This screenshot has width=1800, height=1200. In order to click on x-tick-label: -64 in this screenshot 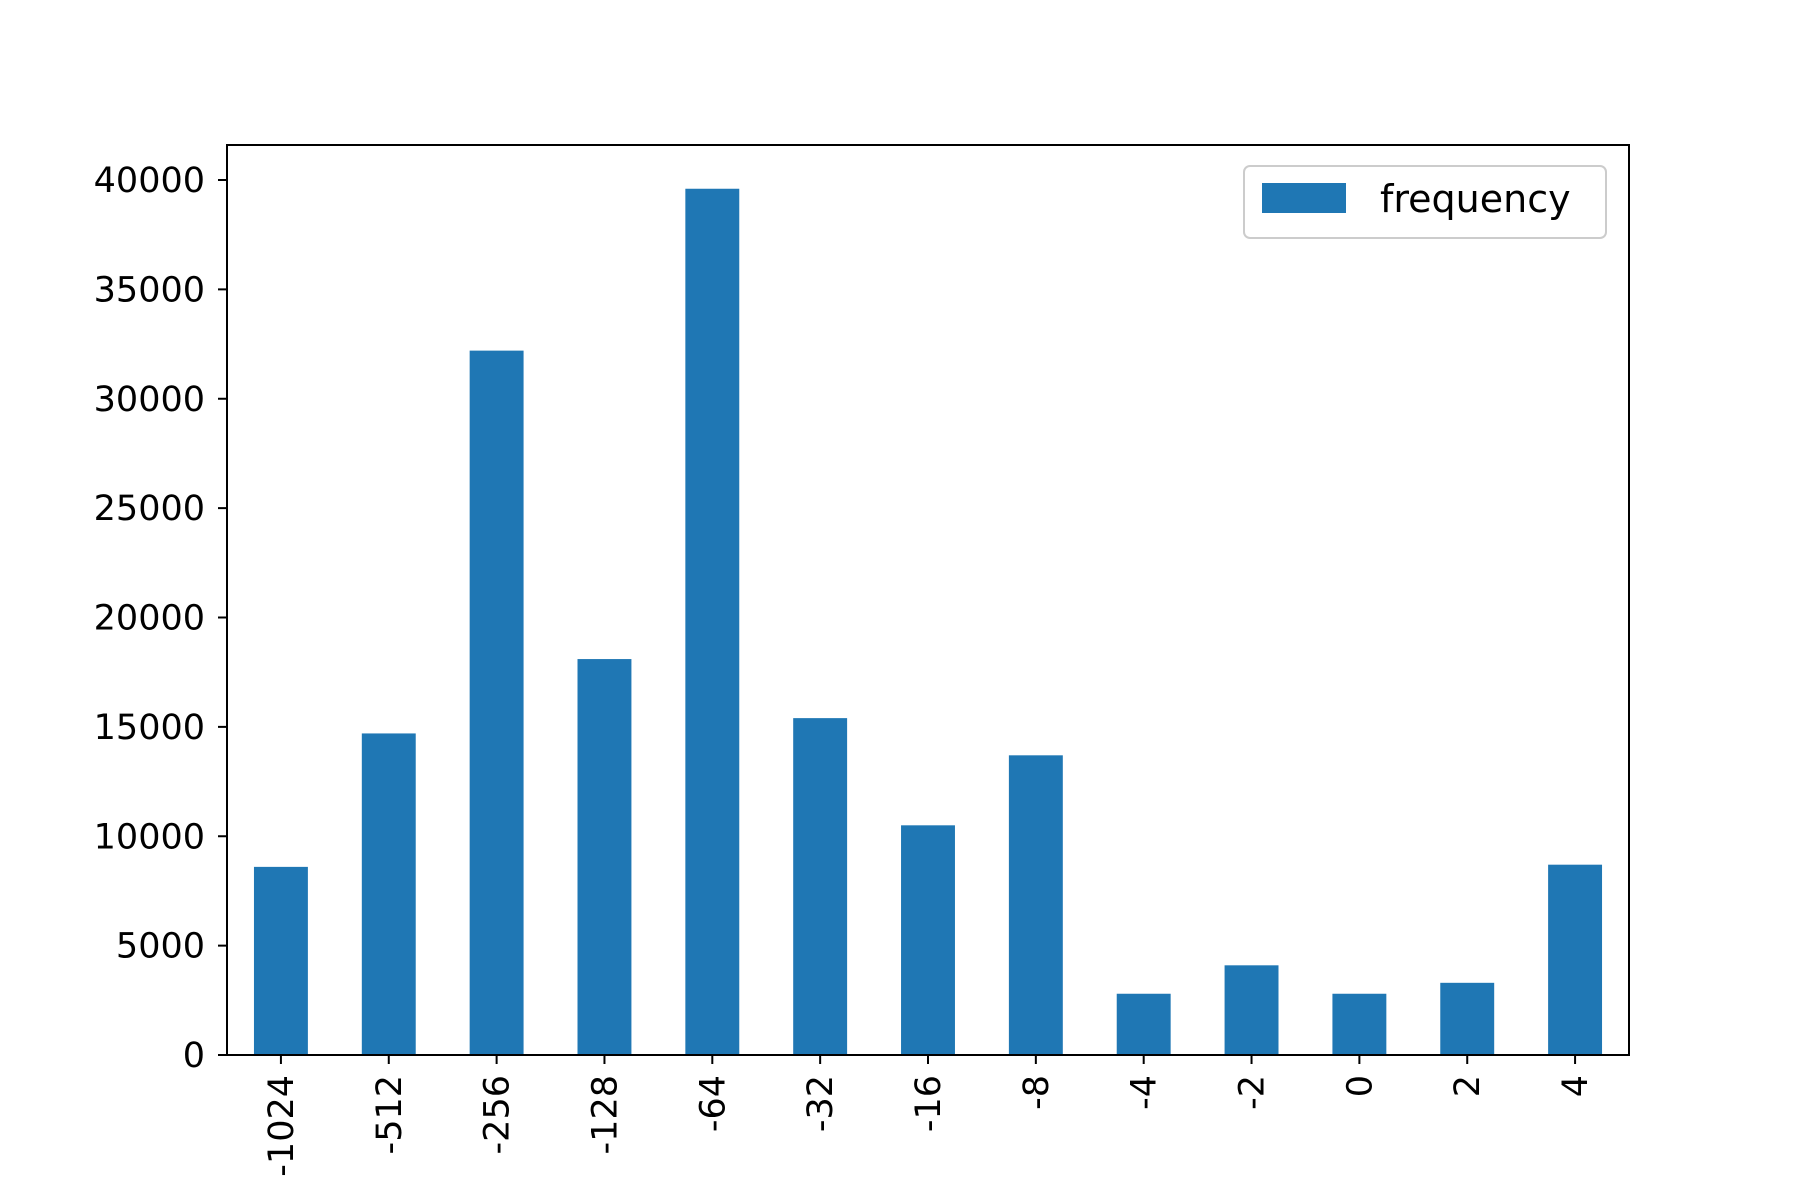, I will do `click(713, 1103)`.